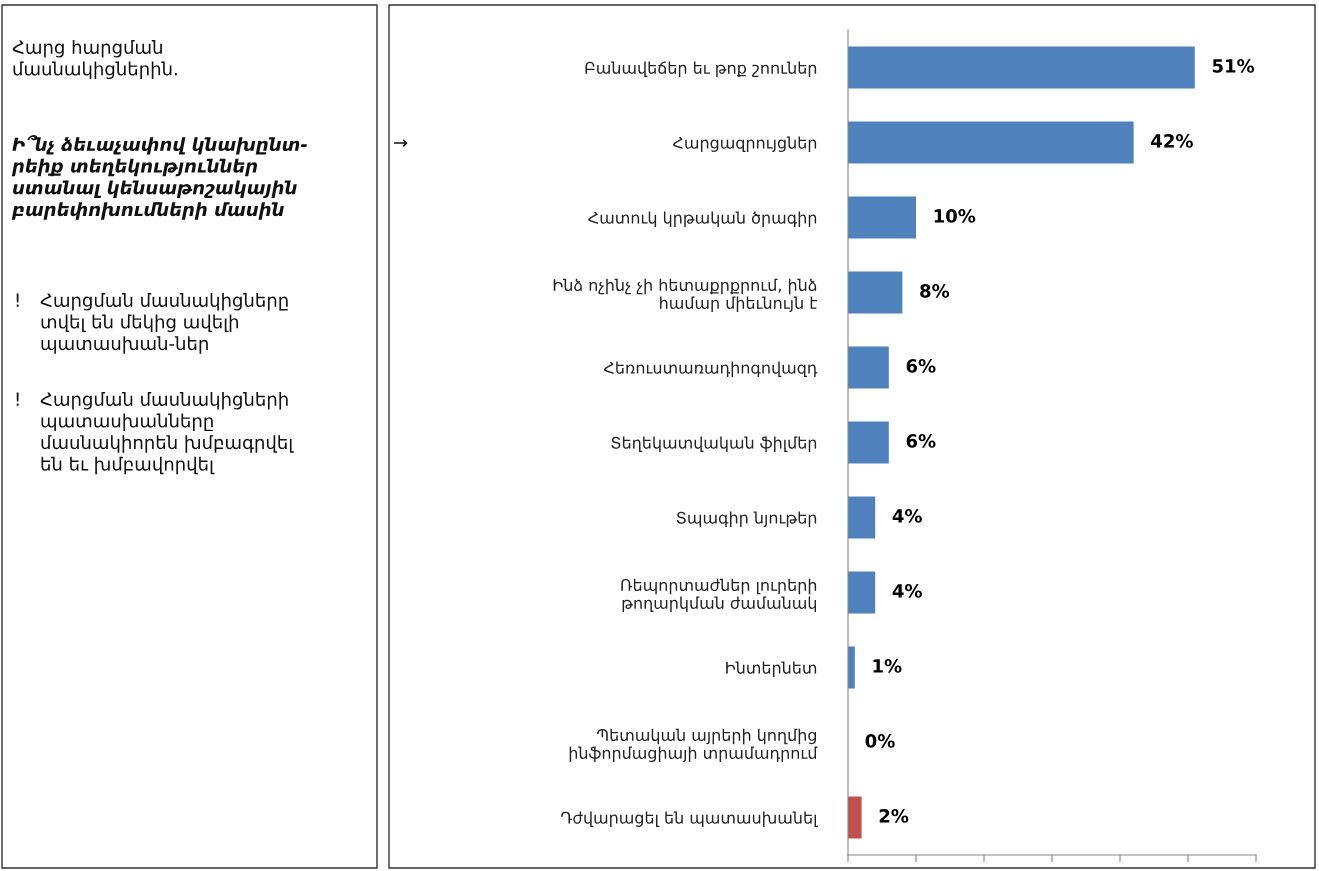 Image resolution: width=1319 pixels, height=871 pixels. I want to click on data-label: 1%, so click(887, 666).